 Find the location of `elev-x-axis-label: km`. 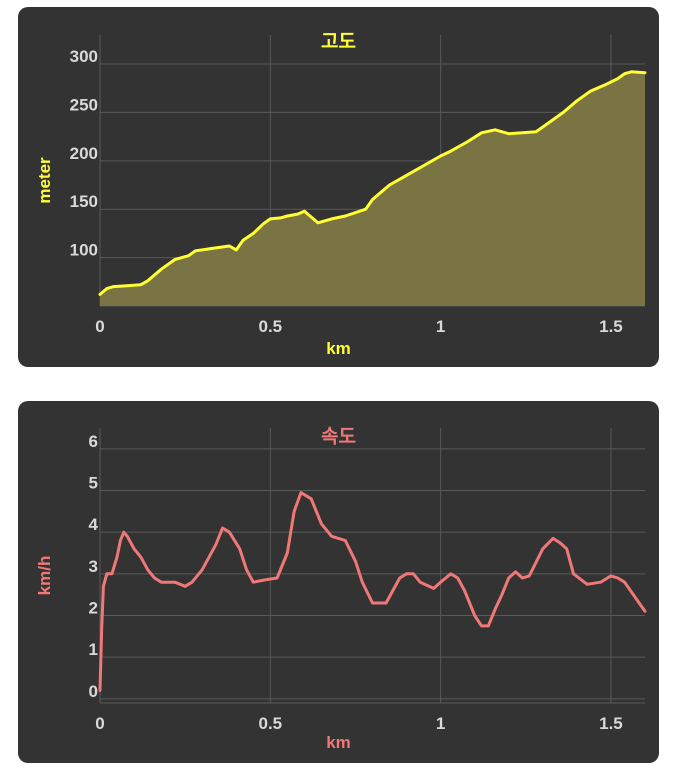

elev-x-axis-label: km is located at coordinates (338, 348).